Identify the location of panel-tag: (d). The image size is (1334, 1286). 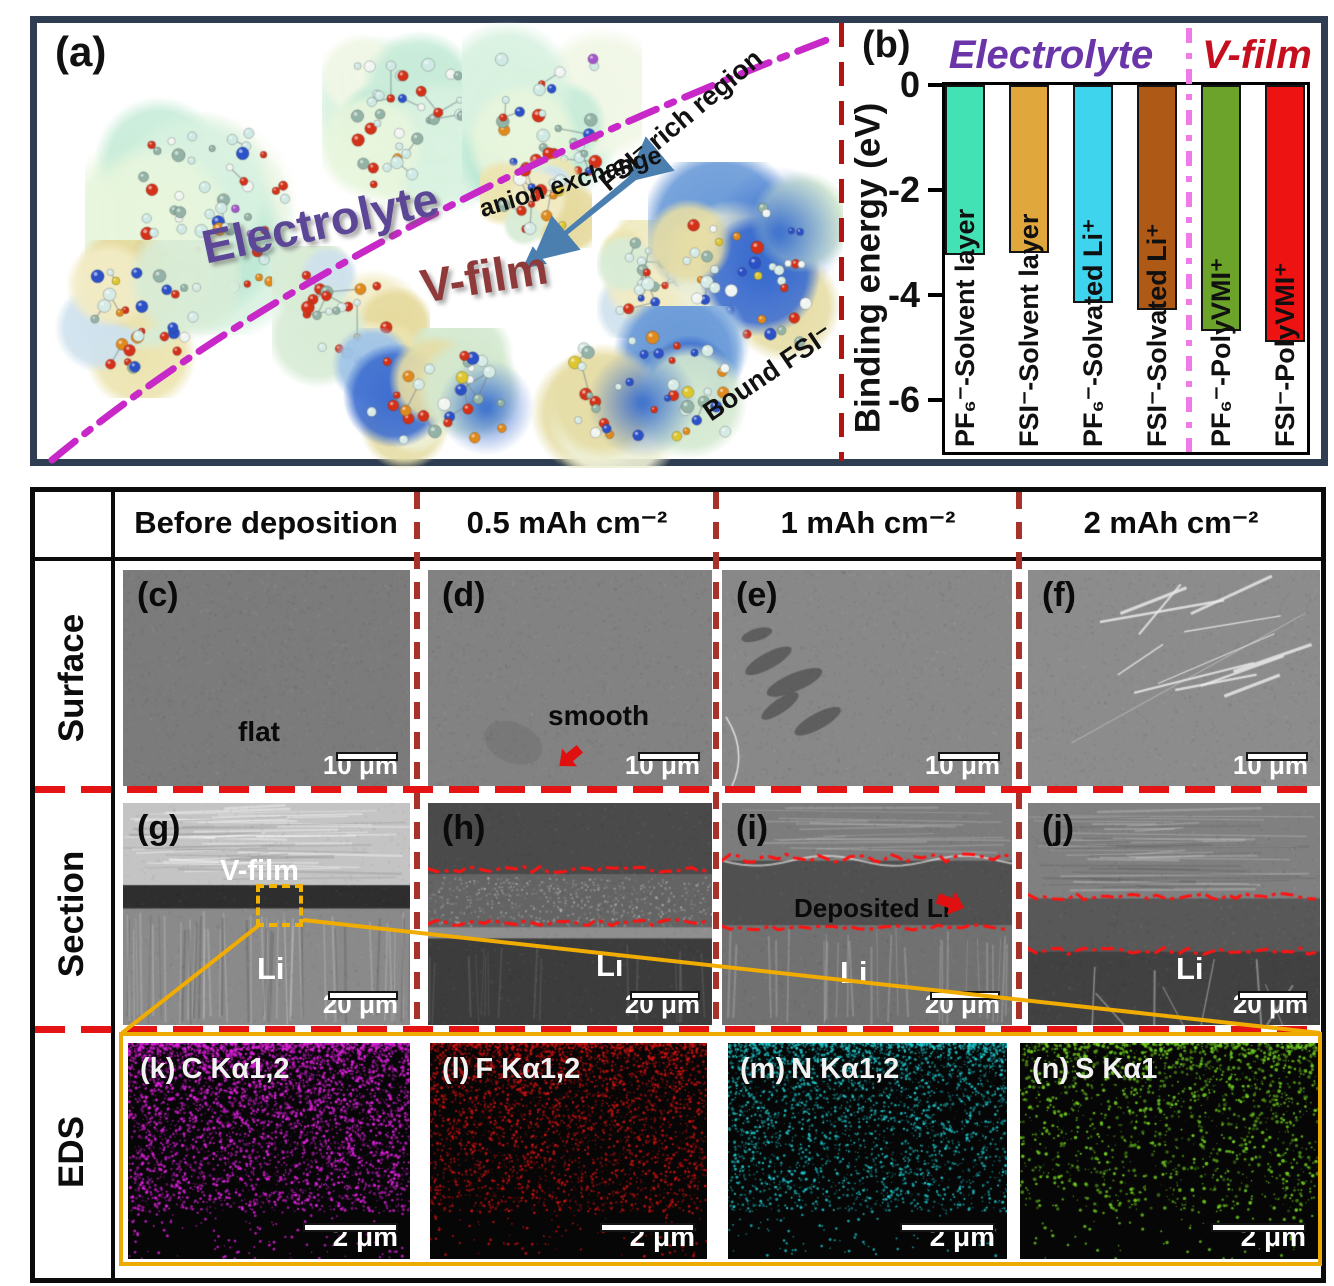
(464, 595).